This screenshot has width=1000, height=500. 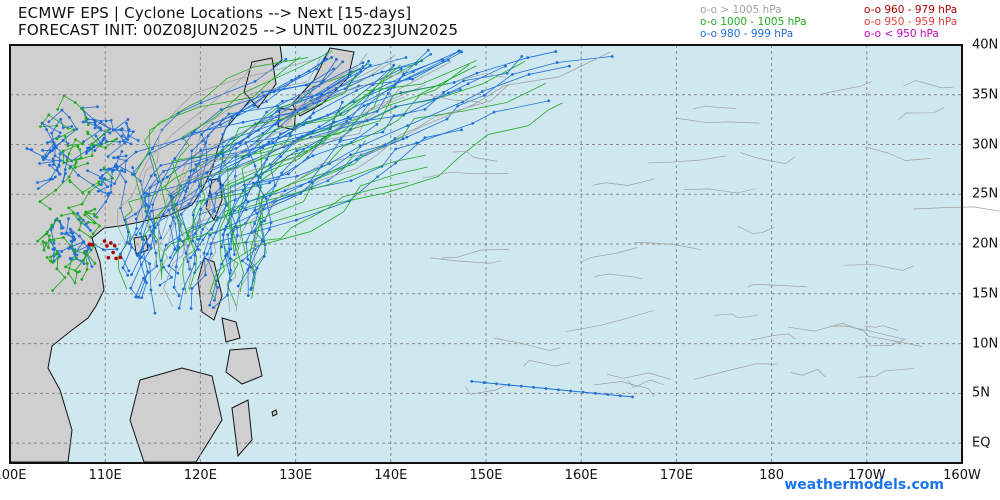 I want to click on legend-item-1000-1005: o-o 1000 - 1005 hPa, so click(x=753, y=22).